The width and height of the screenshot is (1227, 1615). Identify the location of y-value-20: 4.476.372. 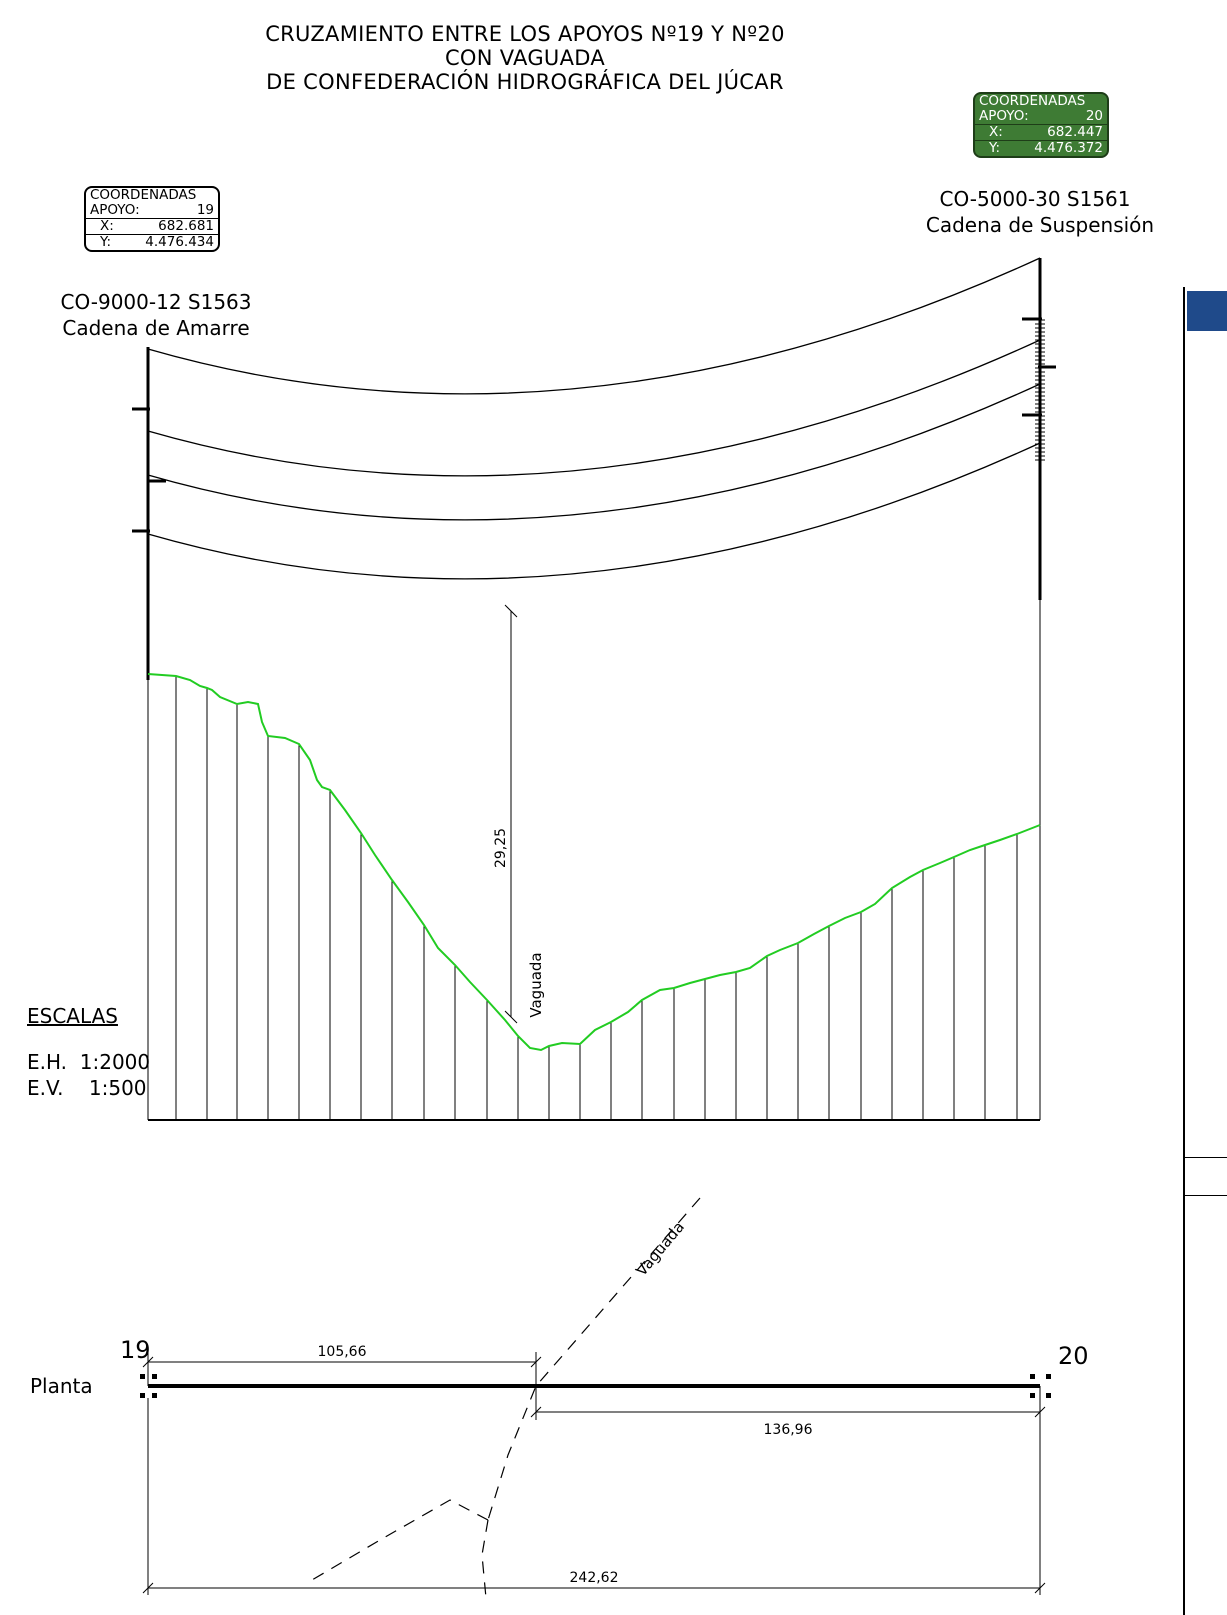
(1068, 148).